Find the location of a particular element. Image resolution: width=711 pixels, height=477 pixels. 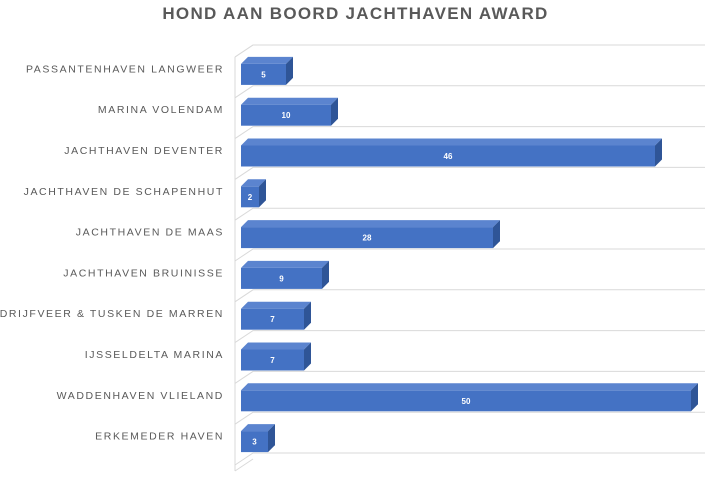

category-label: JACHTHAVEN BRUINISSE is located at coordinates (143, 273).